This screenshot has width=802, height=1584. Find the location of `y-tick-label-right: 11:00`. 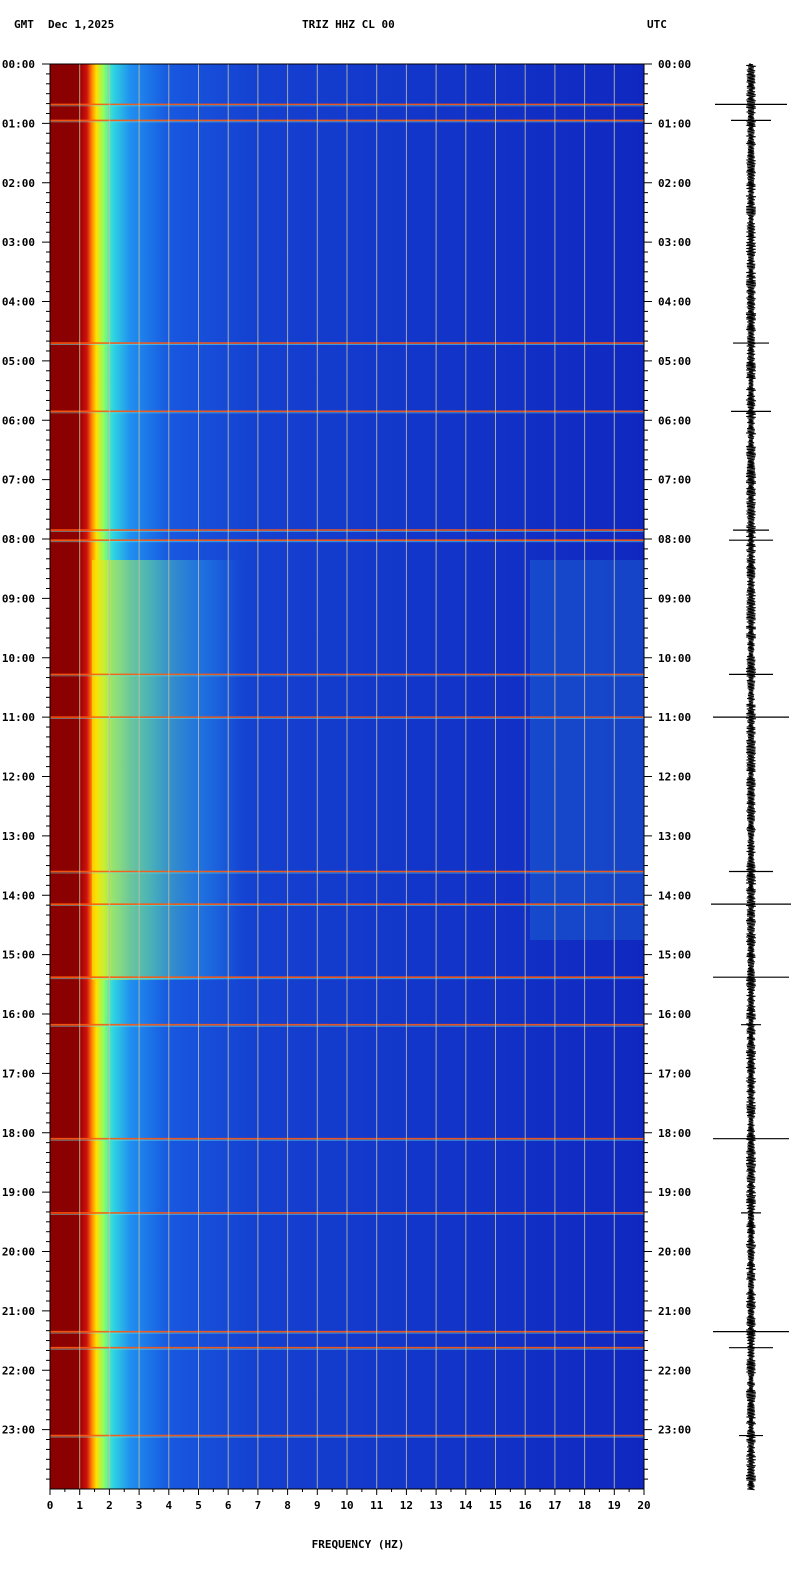

y-tick-label-right: 11:00 is located at coordinates (674, 717).